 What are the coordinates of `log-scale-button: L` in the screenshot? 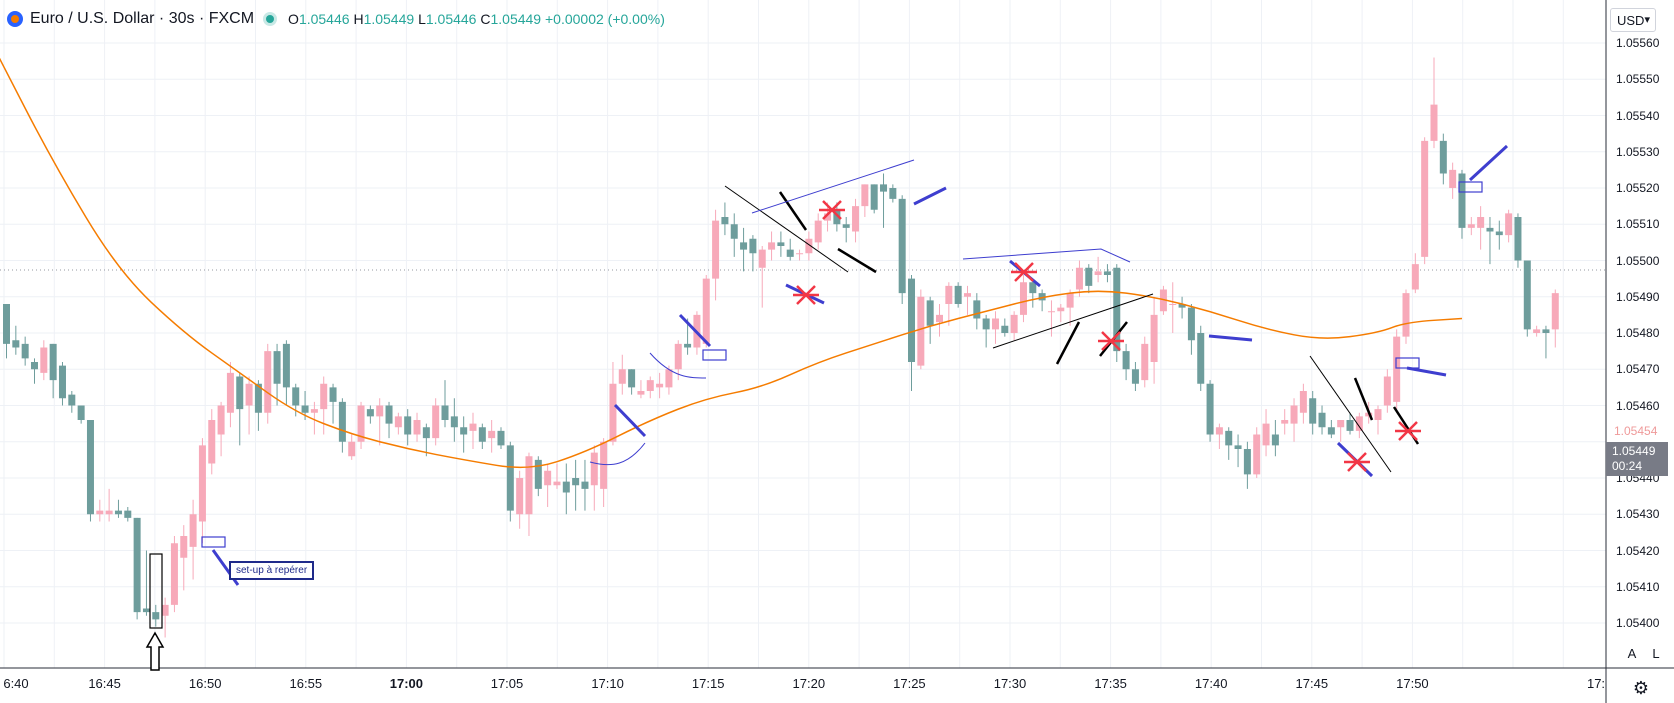 It's located at (1656, 653).